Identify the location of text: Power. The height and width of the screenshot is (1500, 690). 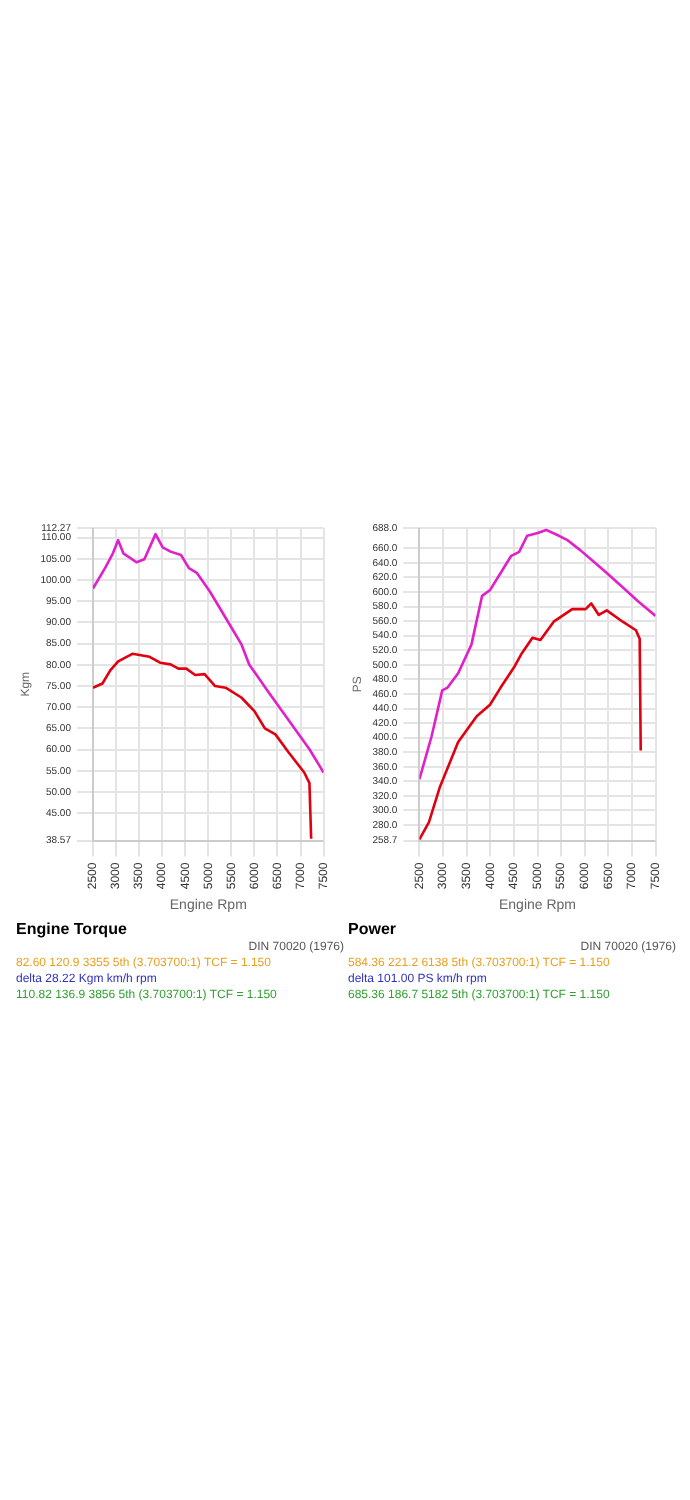
(373, 929).